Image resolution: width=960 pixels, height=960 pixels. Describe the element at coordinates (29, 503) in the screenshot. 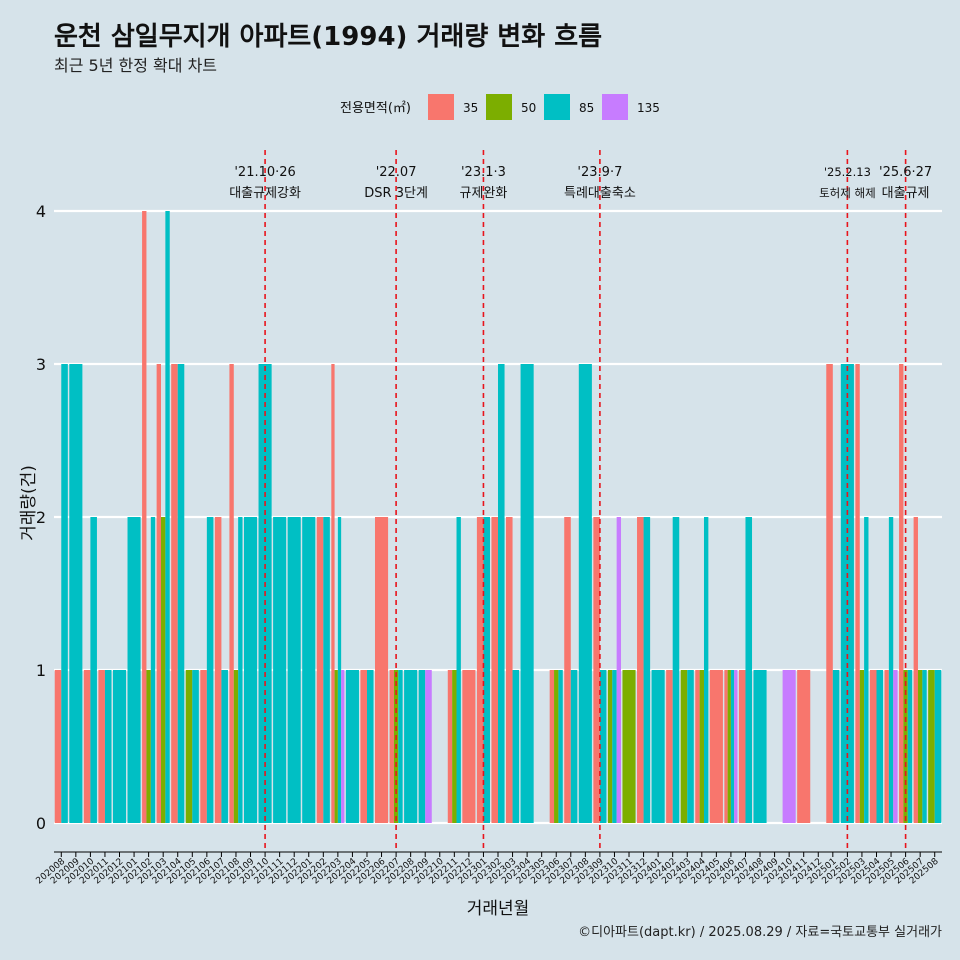

I see `y-axis-label: 거래량(건)` at that location.